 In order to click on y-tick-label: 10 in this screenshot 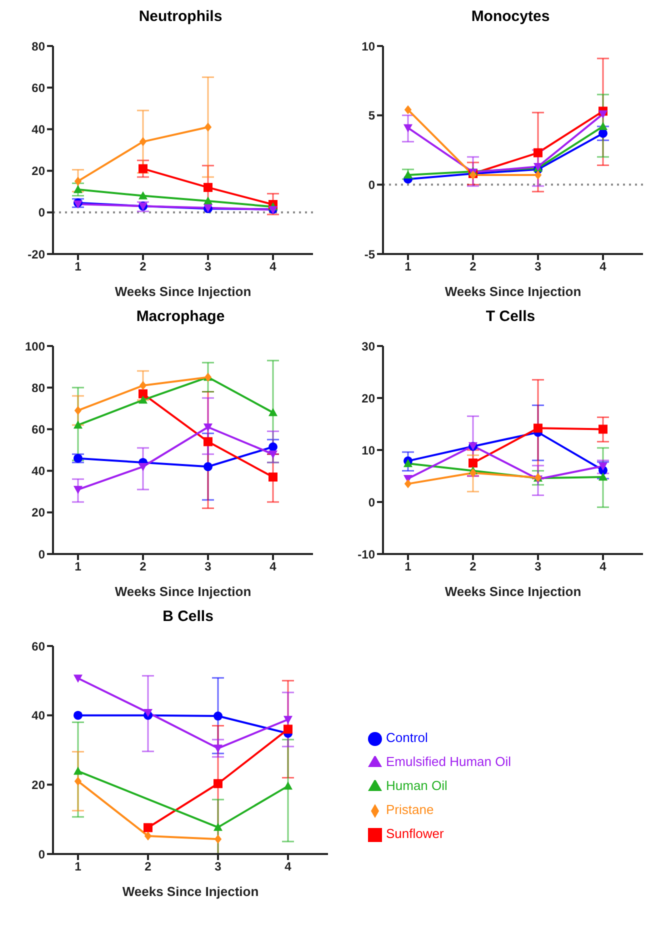, I will do `click(369, 46)`.